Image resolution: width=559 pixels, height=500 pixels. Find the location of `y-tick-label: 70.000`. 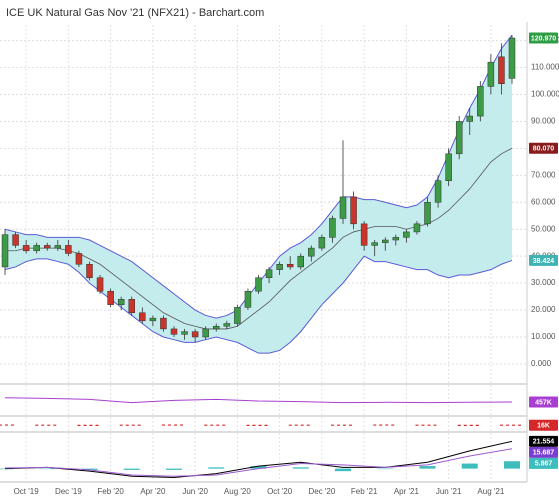

y-tick-label: 70.000 is located at coordinates (543, 174).